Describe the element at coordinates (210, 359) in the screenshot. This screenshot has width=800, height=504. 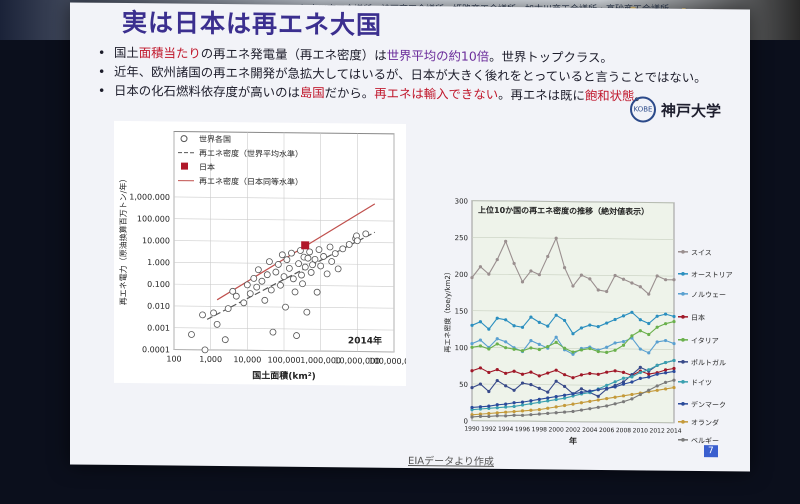
I see `x-tick-label: 1,000` at that location.